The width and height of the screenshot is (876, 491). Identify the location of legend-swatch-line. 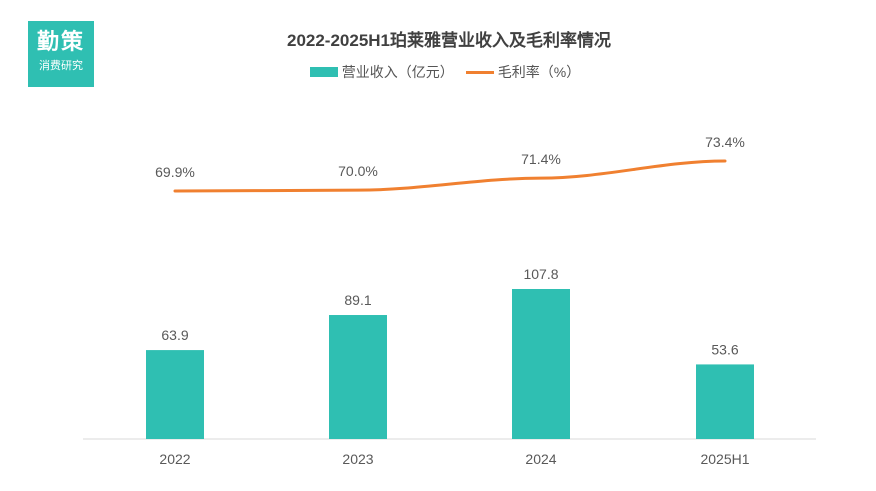
(479, 72).